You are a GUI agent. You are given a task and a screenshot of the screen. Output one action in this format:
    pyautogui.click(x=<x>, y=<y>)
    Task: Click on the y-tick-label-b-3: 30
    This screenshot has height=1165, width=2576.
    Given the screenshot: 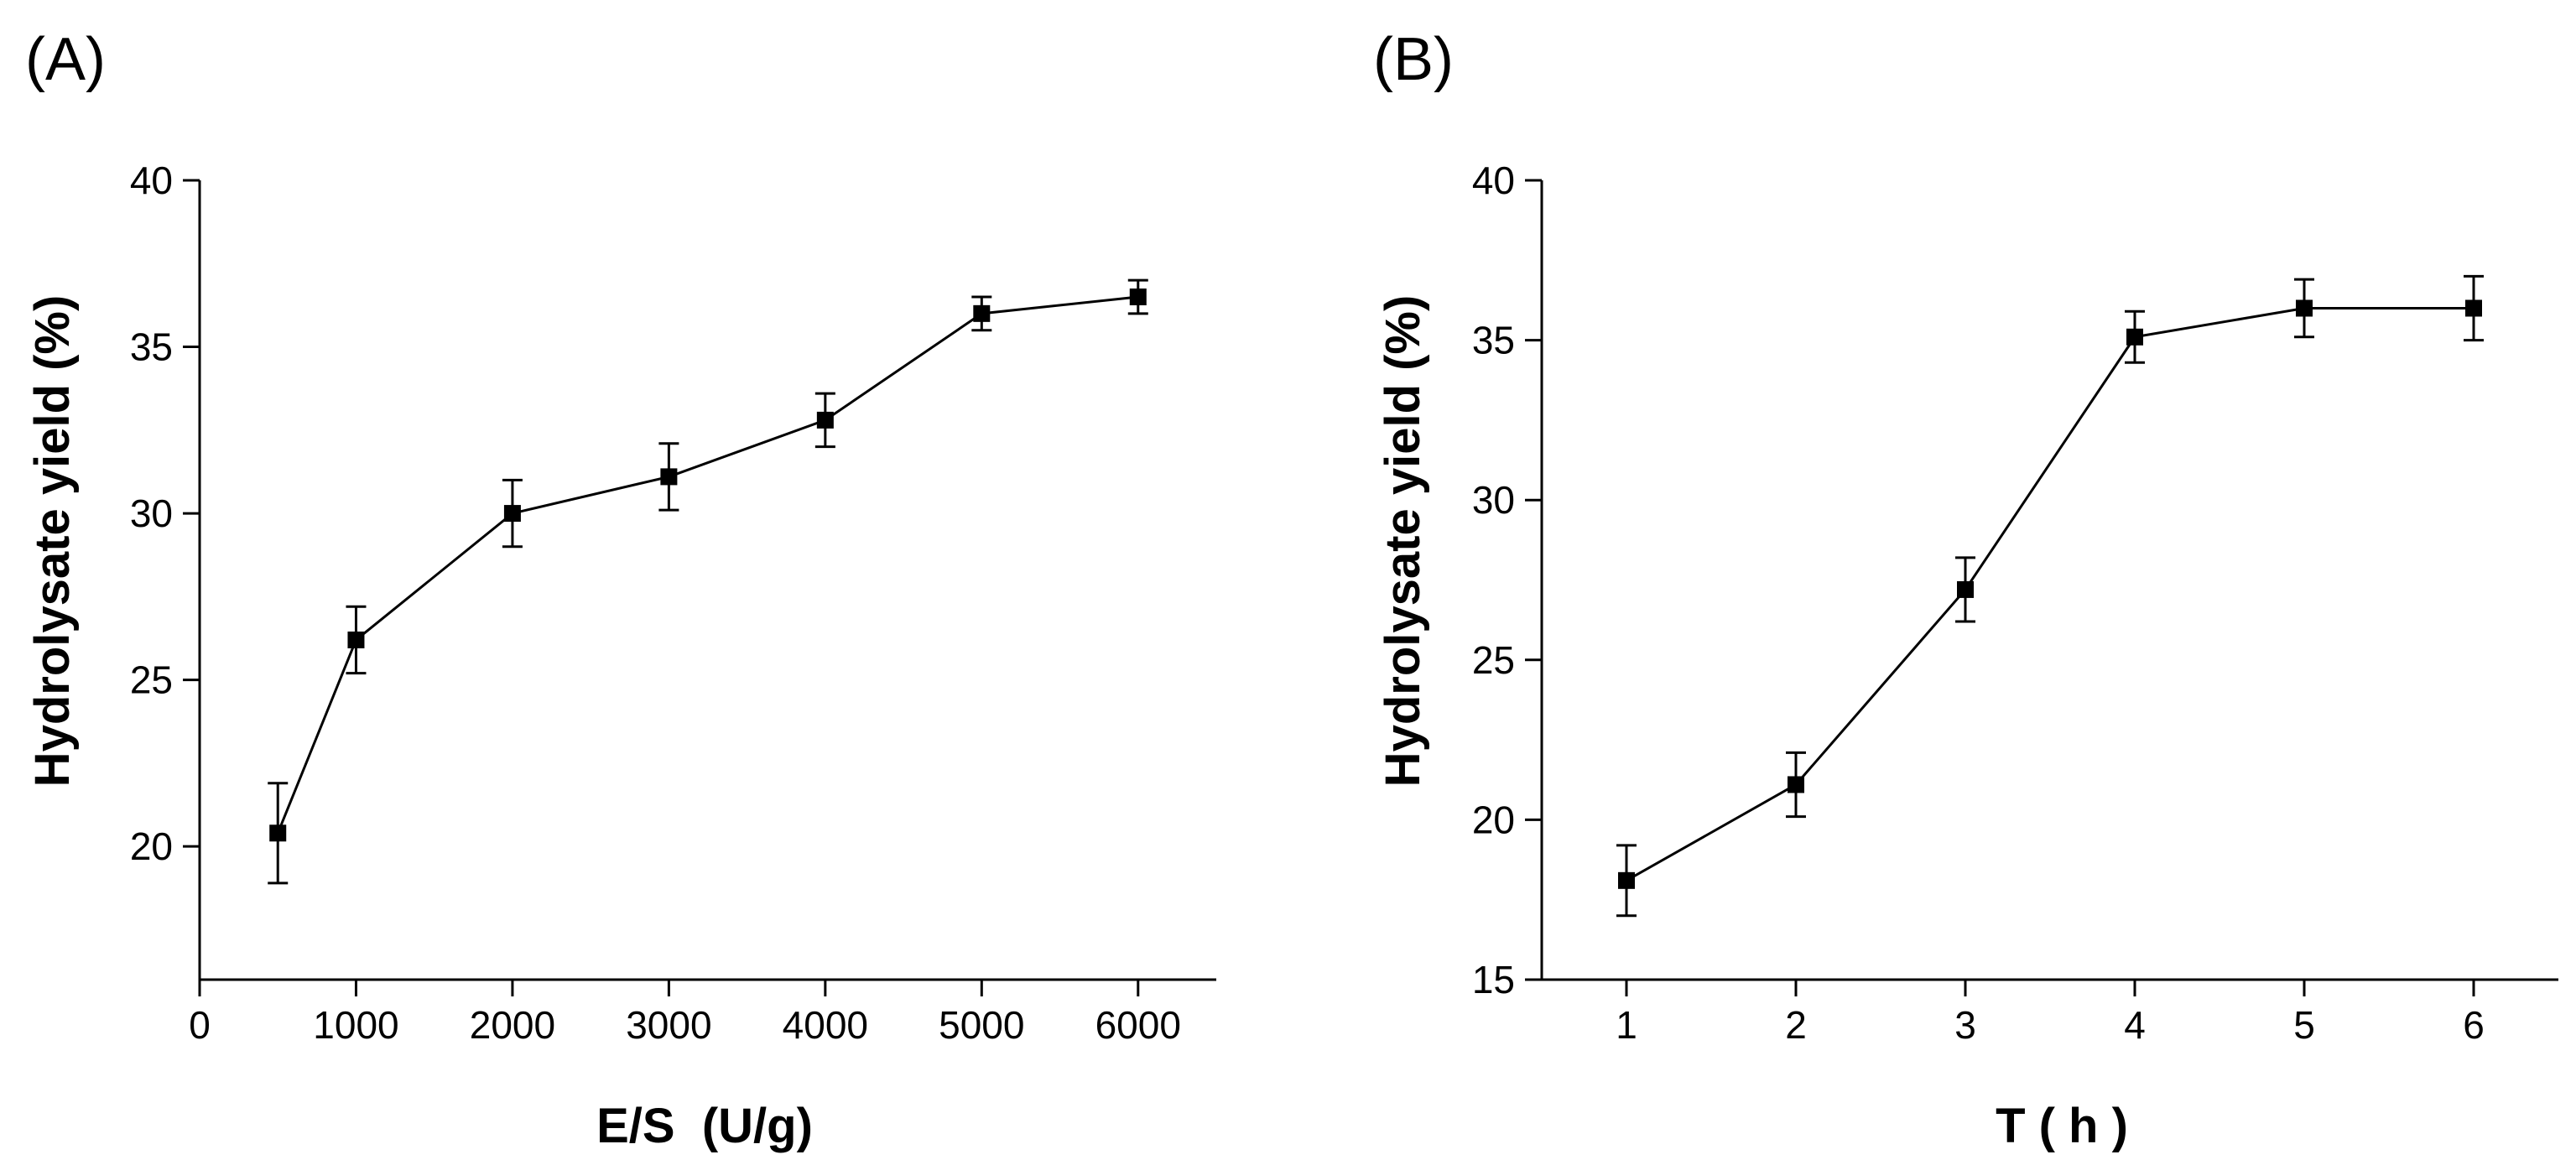 What is the action you would take?
    pyautogui.click(x=1493, y=500)
    